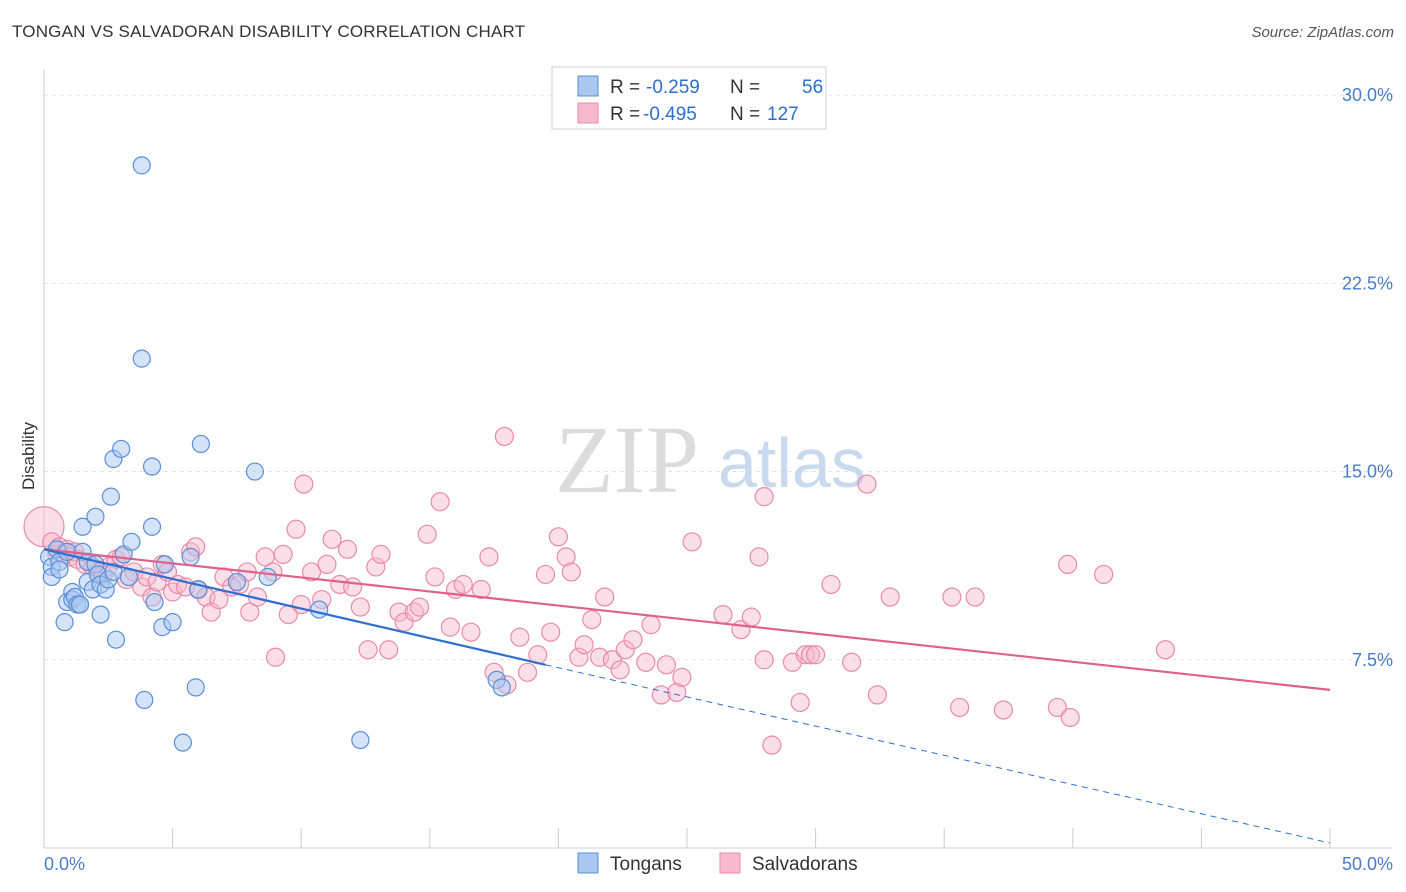 The height and width of the screenshot is (892, 1406). I want to click on watermark-atlas: atlas, so click(792, 463).